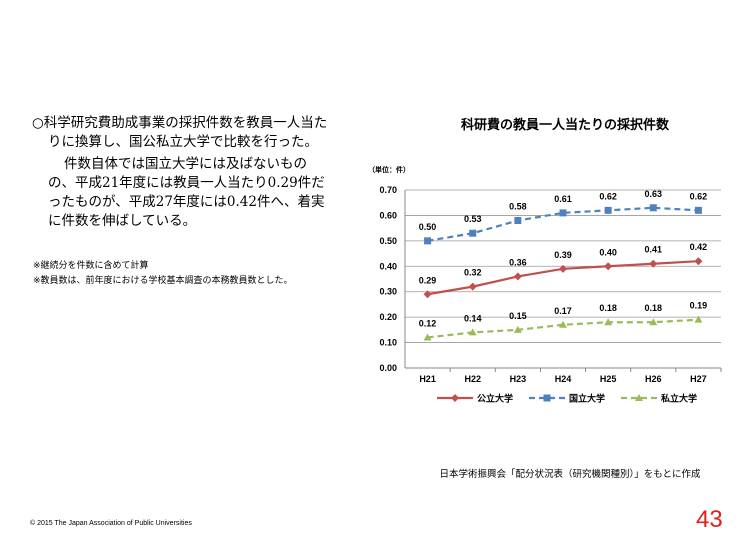 The height and width of the screenshot is (534, 755). Describe the element at coordinates (699, 306) in the screenshot. I see `data-label: 0.19` at that location.